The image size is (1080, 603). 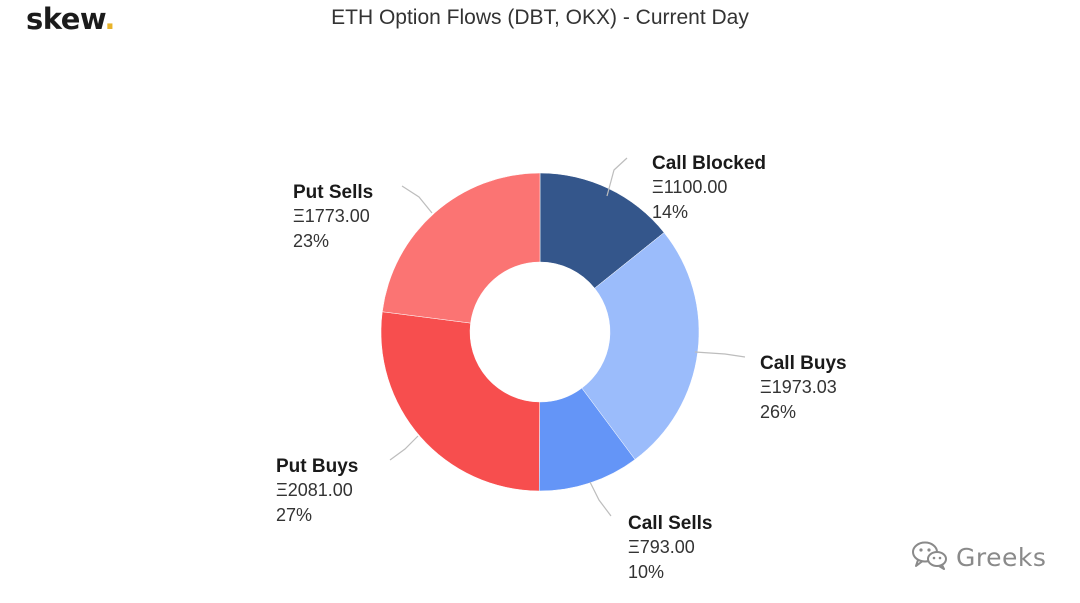 I want to click on slice-label-value-call-buys: Ξ1973.03, so click(x=798, y=387).